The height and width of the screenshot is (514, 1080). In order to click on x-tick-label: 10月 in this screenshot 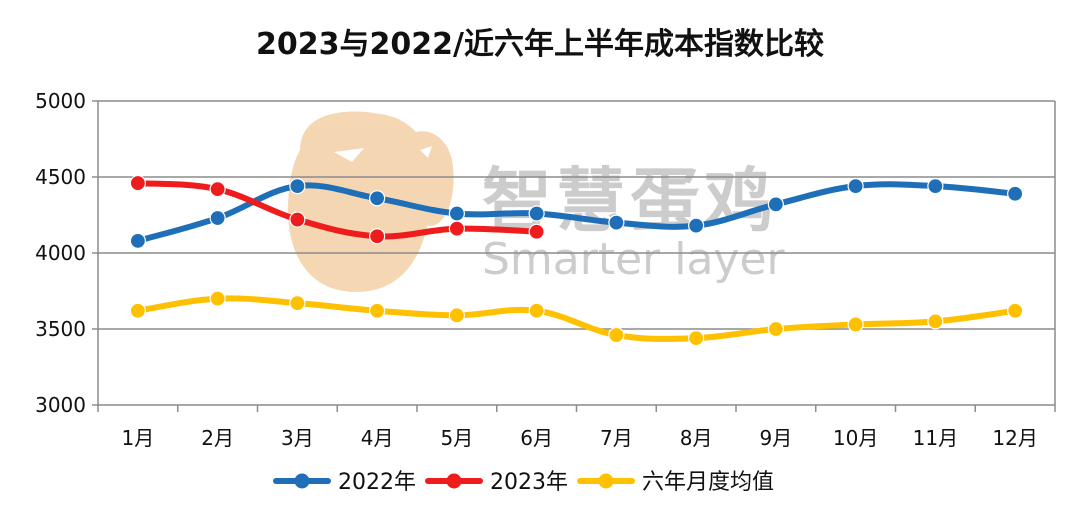, I will do `click(855, 438)`.